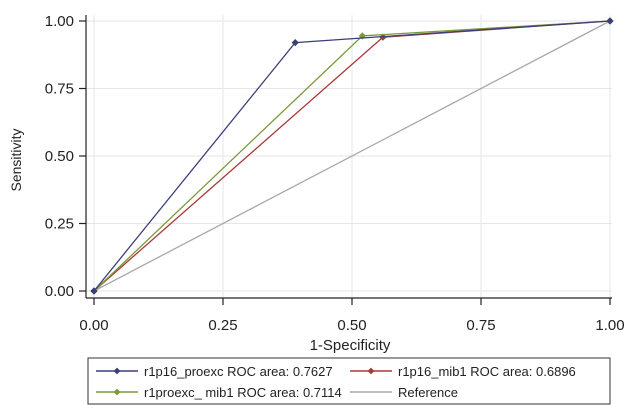 Image resolution: width=626 pixels, height=408 pixels. What do you see at coordinates (59, 156) in the screenshot?
I see `y-tick-label: 0.50` at bounding box center [59, 156].